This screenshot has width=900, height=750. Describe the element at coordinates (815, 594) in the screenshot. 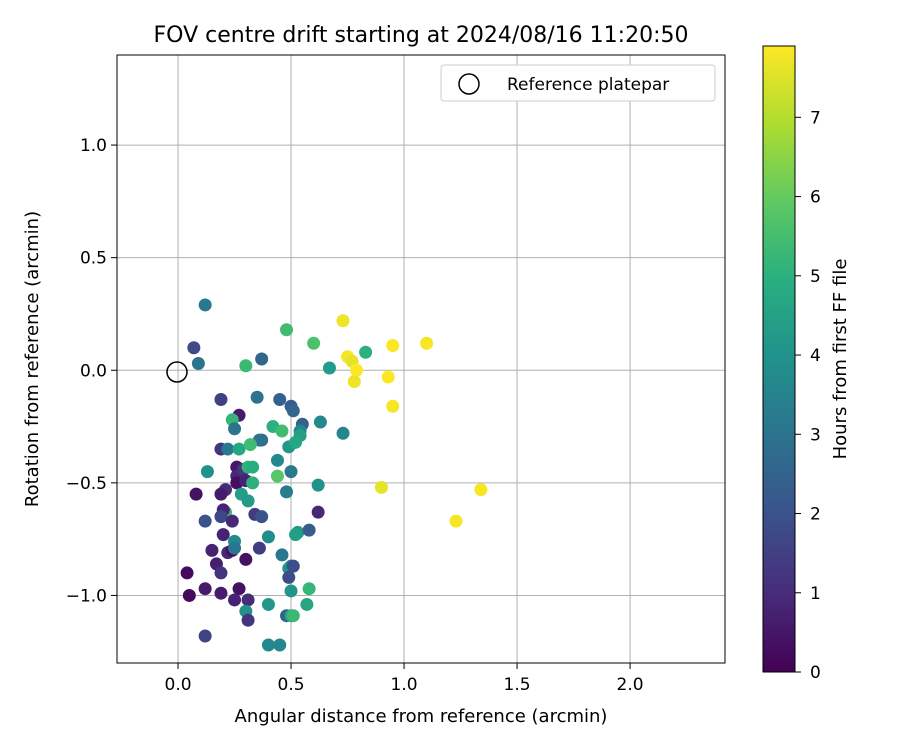

I see `colorbar-tick-label: 1` at that location.